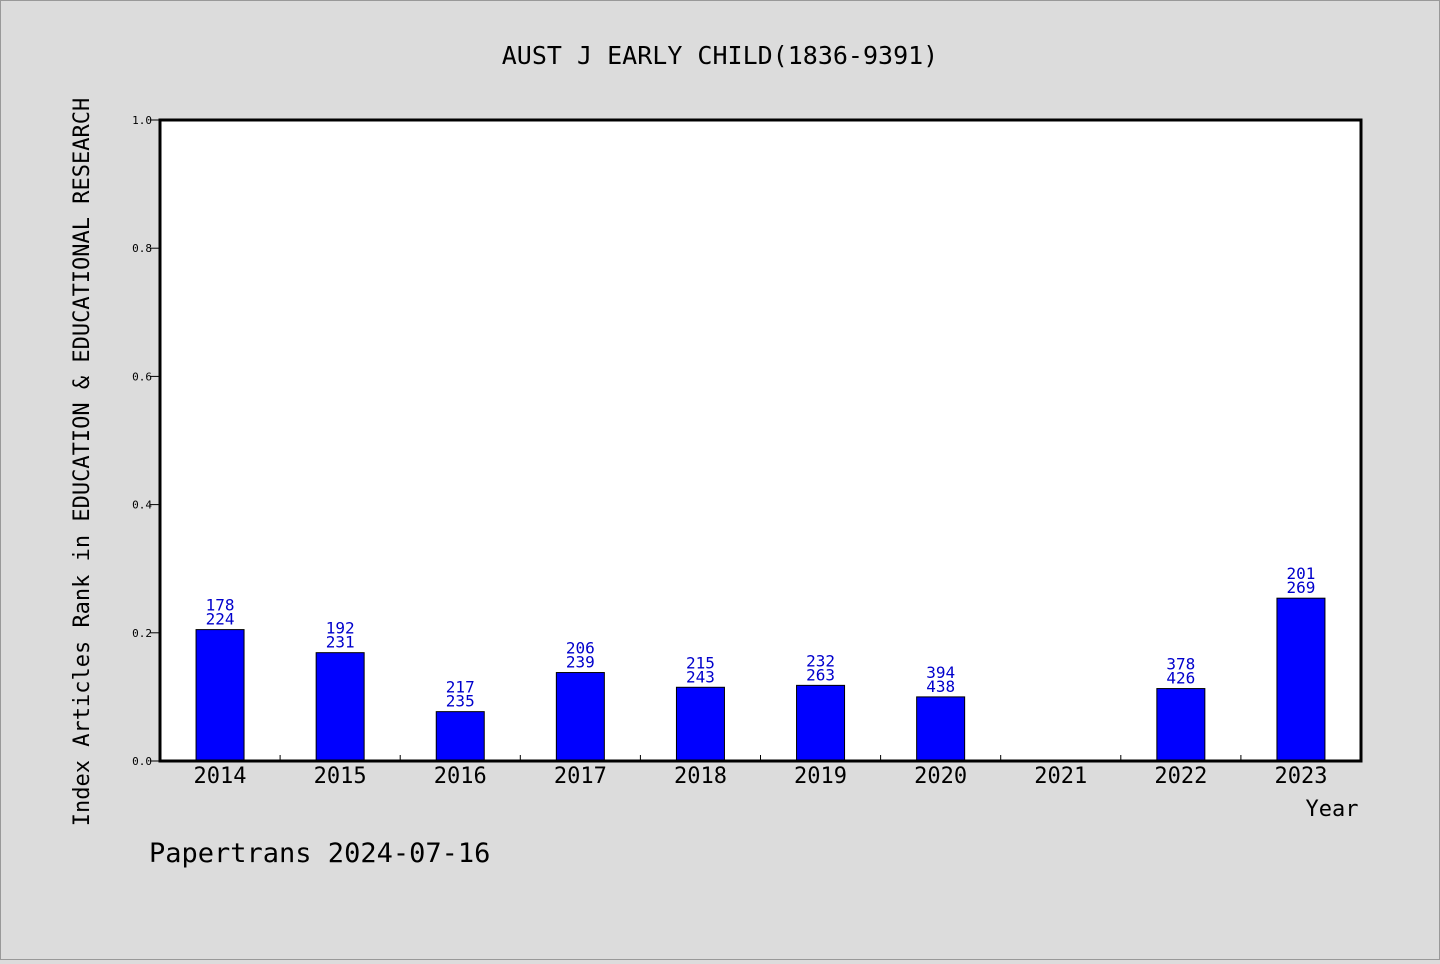 The image size is (1440, 964). Describe the element at coordinates (940, 672) in the screenshot. I see `bar-label-top: 394` at that location.